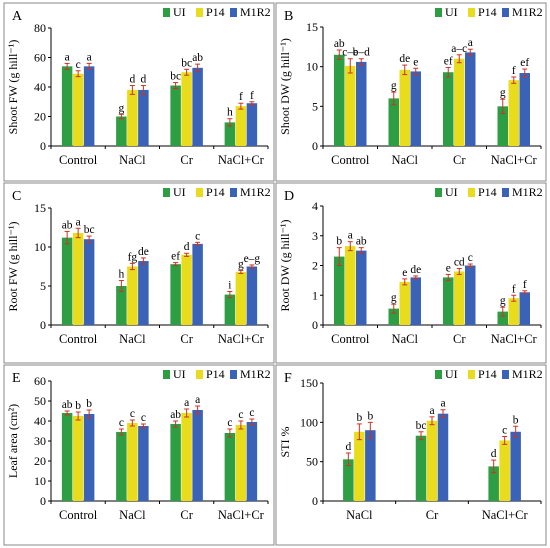 The height and width of the screenshot is (548, 550). What do you see at coordinates (288, 16) in the screenshot?
I see `panel-letter: B` at bounding box center [288, 16].